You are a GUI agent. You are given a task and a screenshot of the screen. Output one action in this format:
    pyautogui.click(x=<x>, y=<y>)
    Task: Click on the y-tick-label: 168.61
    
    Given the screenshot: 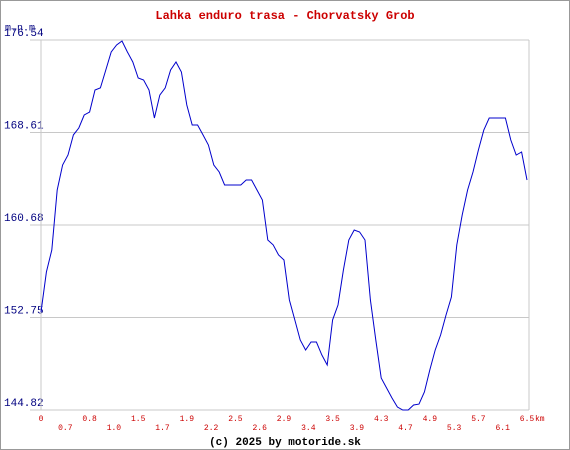 What is the action you would take?
    pyautogui.click(x=24, y=126)
    